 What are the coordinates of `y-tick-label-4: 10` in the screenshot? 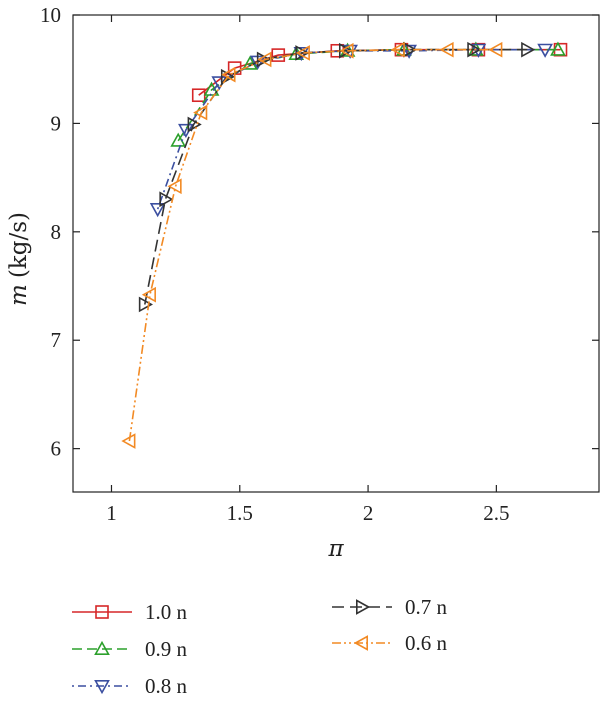 It's located at (50, 15).